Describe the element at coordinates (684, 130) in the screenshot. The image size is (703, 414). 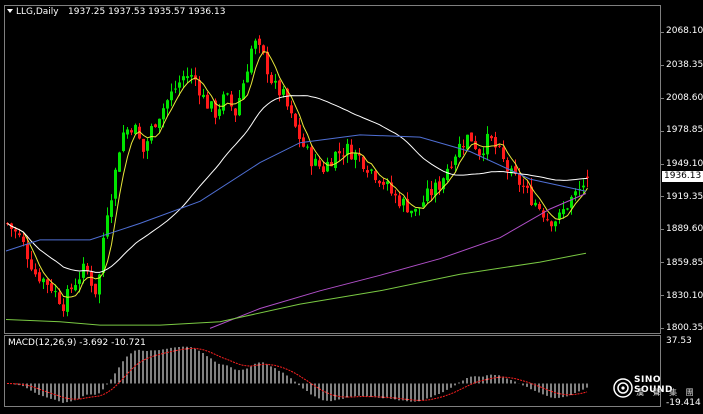
I see `price-tick-label: 1978.85` at that location.